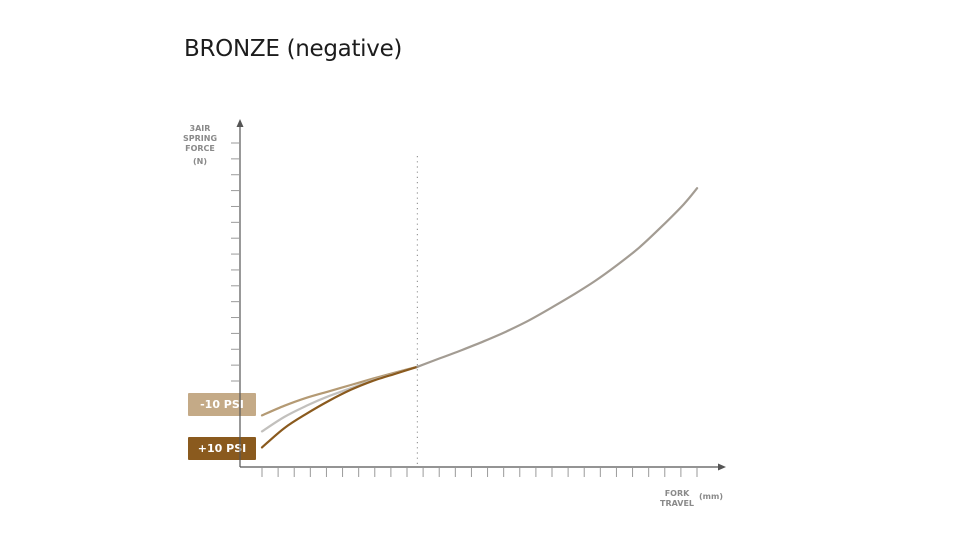 Image resolution: width=970 pixels, height=546 pixels. Describe the element at coordinates (677, 493) in the screenshot. I see `x-axis-label-line-1: FORK` at that location.